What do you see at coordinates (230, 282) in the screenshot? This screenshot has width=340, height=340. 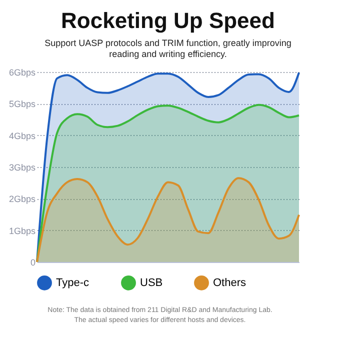 I see `legend-label: Others` at bounding box center [230, 282].